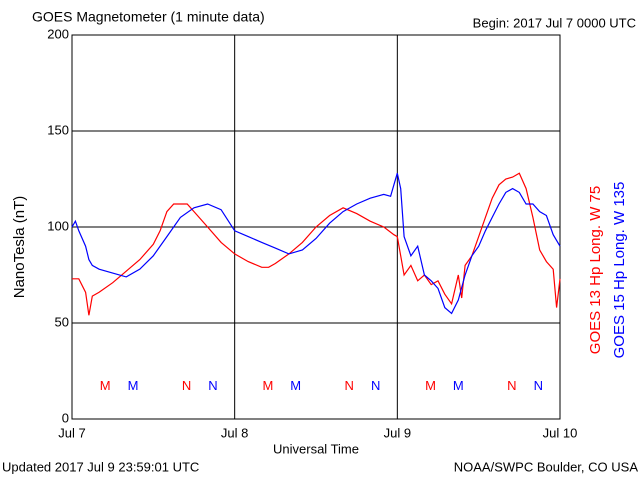  Describe the element at coordinates (546, 466) in the screenshot. I see `footer-right: NOAA/SWPC Boulder, CO USA` at that location.